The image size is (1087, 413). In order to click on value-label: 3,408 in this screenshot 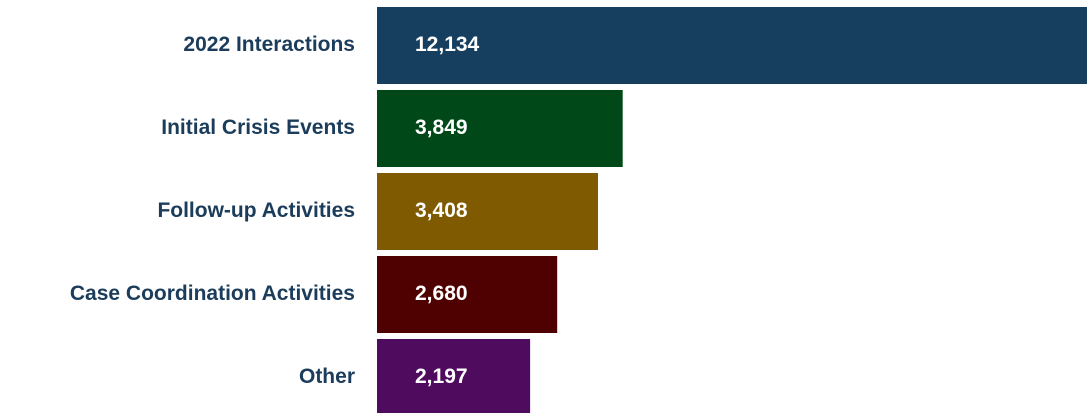, I will do `click(441, 210)`.